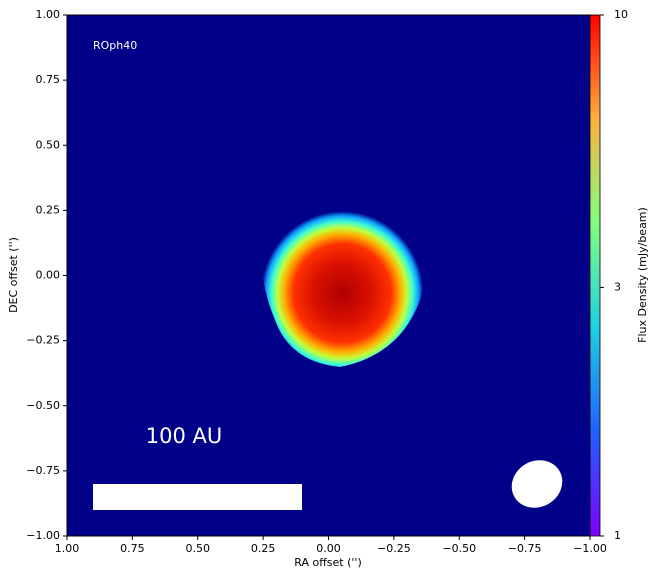  I want to click on y-axis-label: DEC offset (''), so click(13, 275).